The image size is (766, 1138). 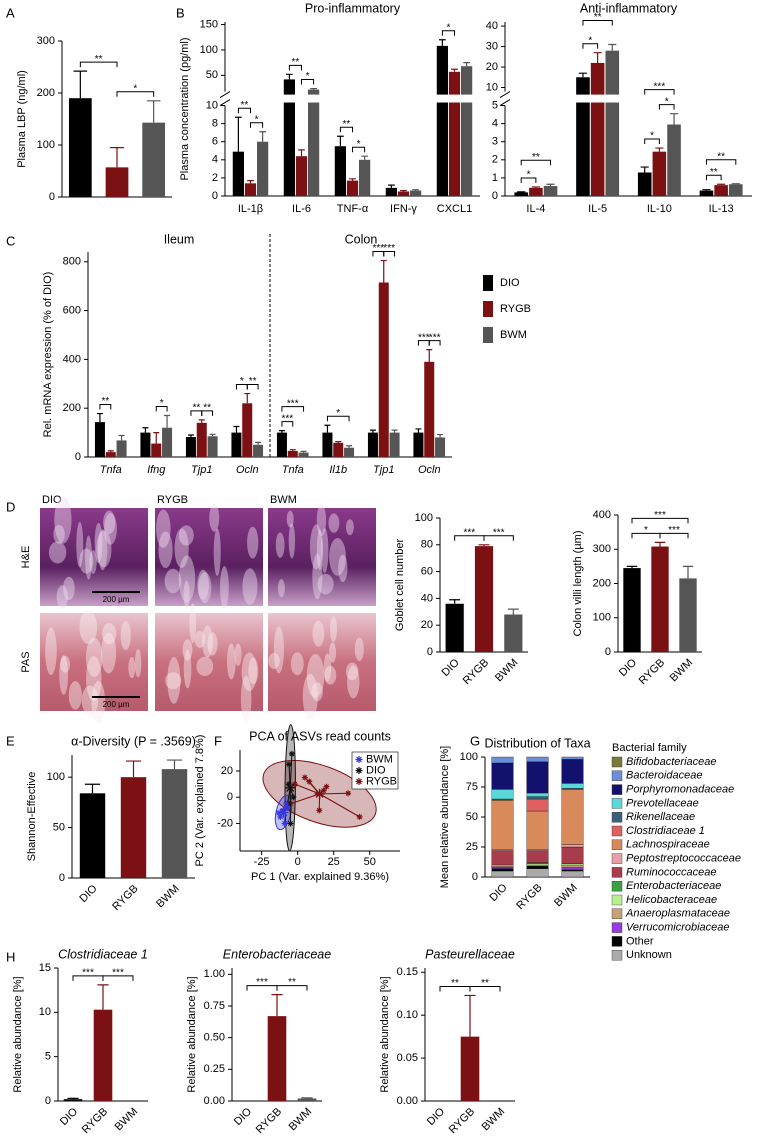 What do you see at coordinates (495, 160) in the screenshot?
I see `y-tick-label: 2` at bounding box center [495, 160].